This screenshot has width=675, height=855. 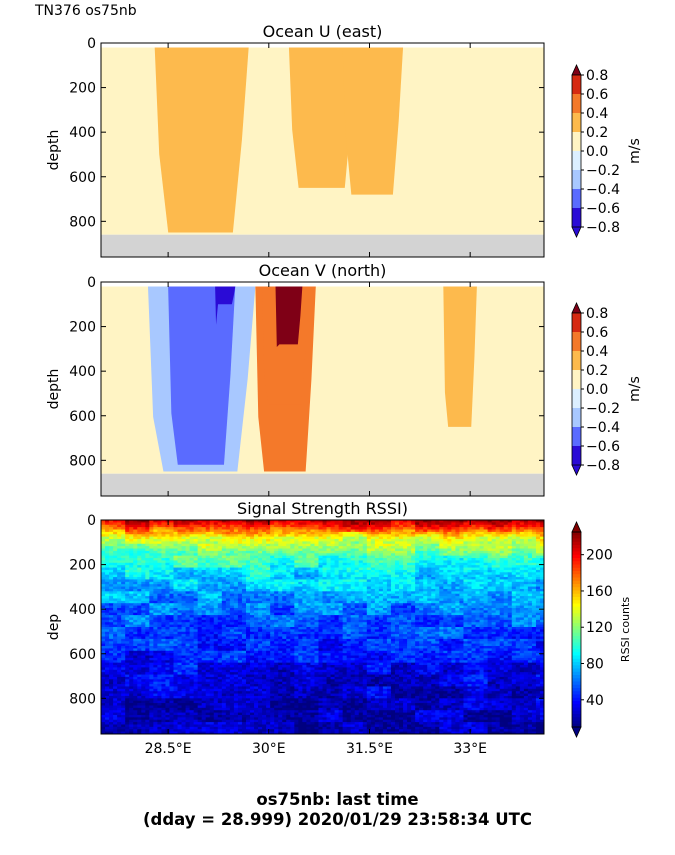 I want to click on colorbar-tick-label: 0.4, so click(x=597, y=114).